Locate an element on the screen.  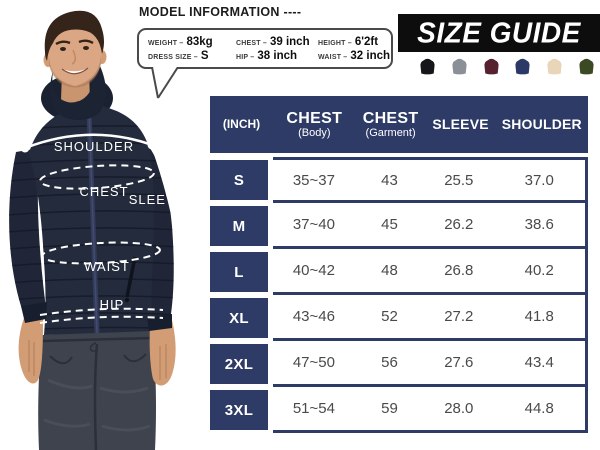
cell-chest-body: 47~50 is located at coordinates (313, 362).